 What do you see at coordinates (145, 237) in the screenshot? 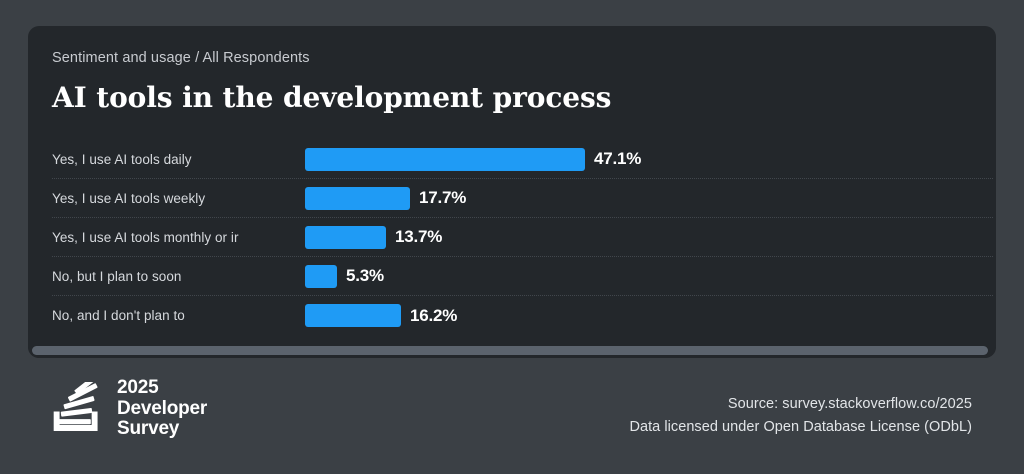
I see `bar-category-label: Yes, I use AI tools monthly or ir` at bounding box center [145, 237].